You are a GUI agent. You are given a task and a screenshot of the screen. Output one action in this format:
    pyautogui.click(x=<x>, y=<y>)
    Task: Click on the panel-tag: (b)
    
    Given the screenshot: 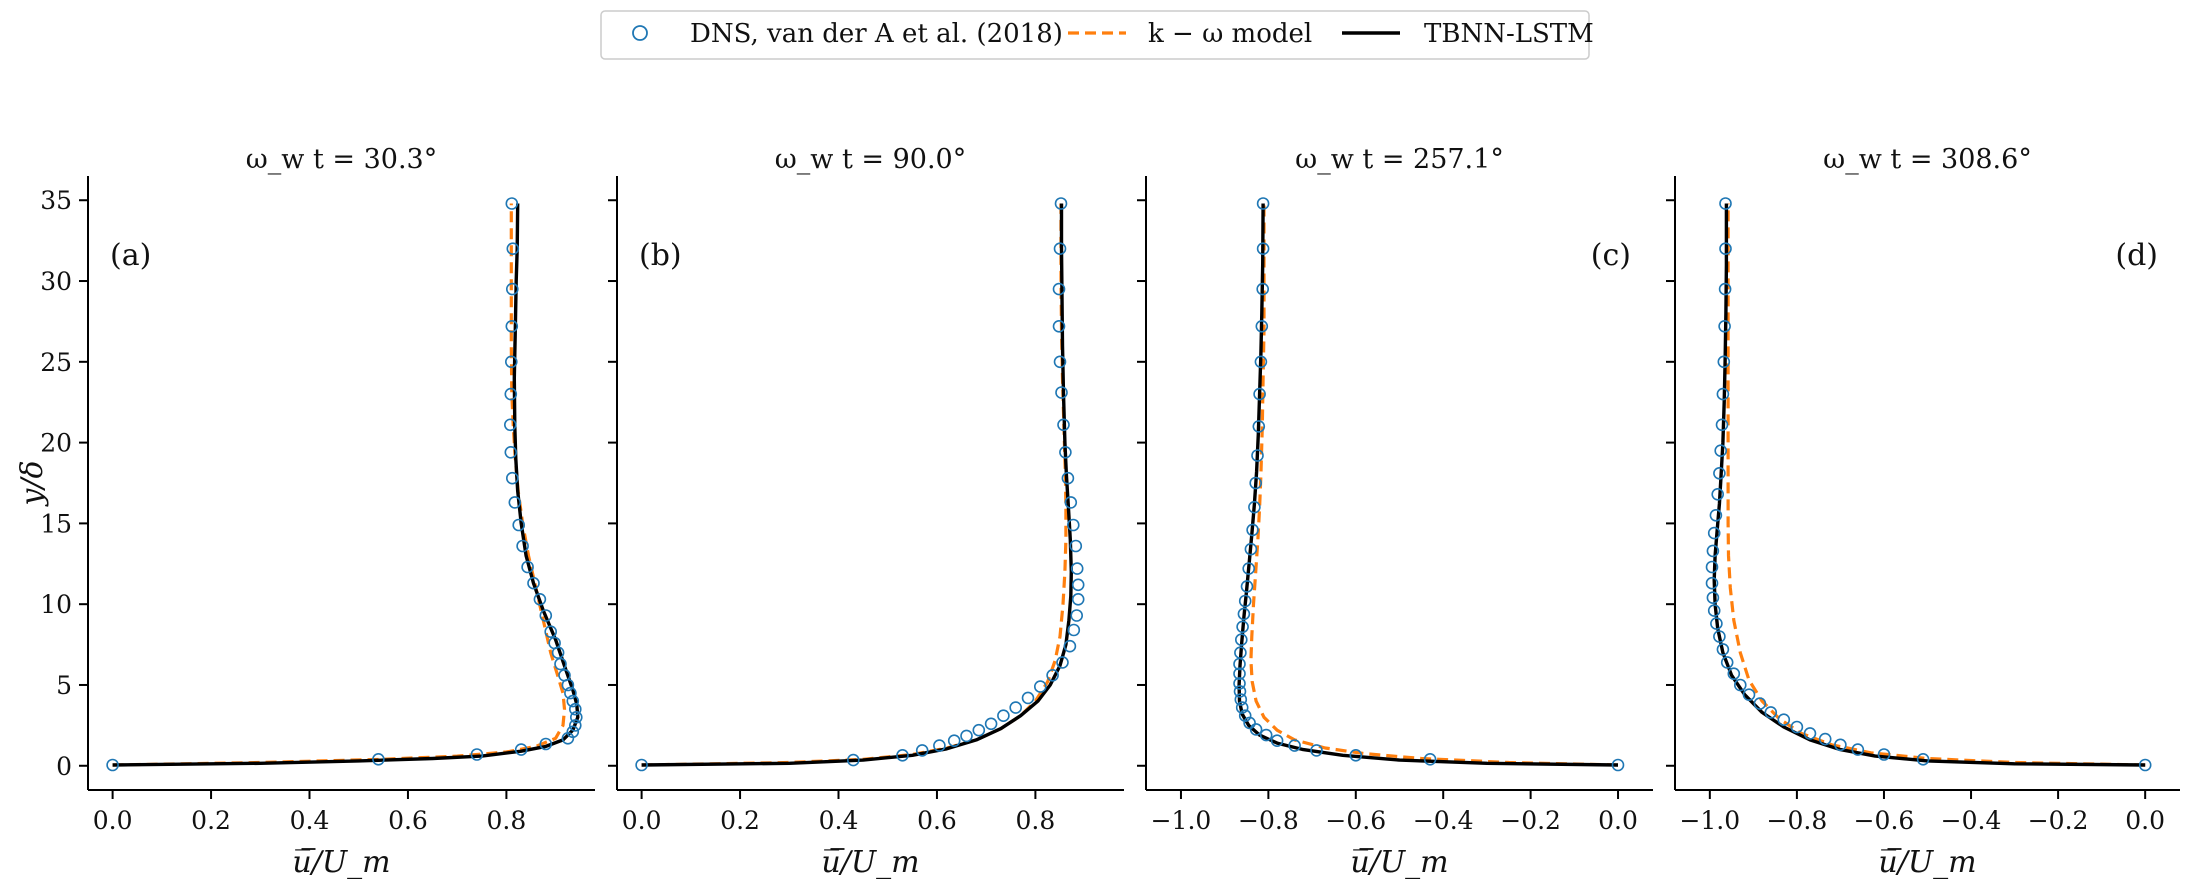 What is the action you would take?
    pyautogui.click(x=660, y=255)
    